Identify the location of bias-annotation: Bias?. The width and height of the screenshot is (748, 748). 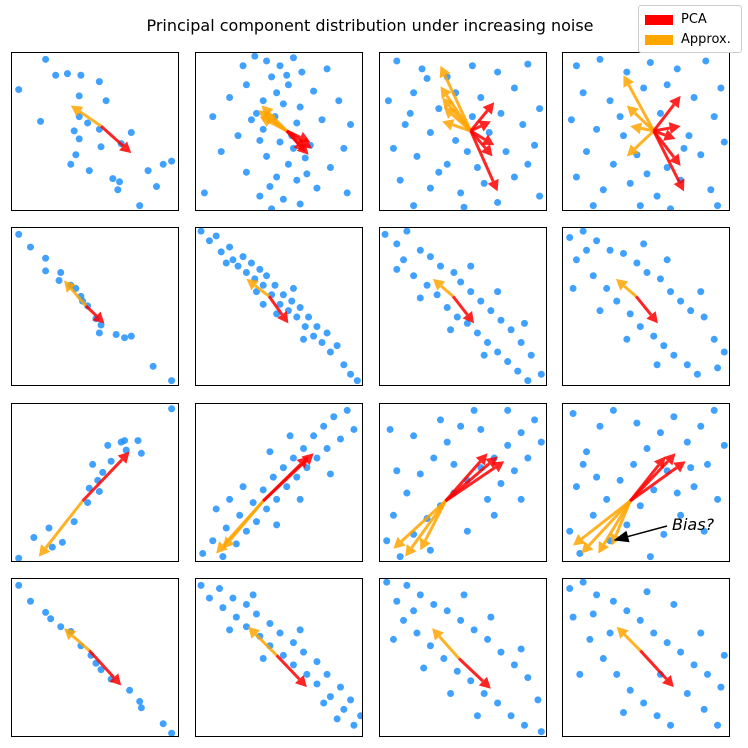
(693, 524).